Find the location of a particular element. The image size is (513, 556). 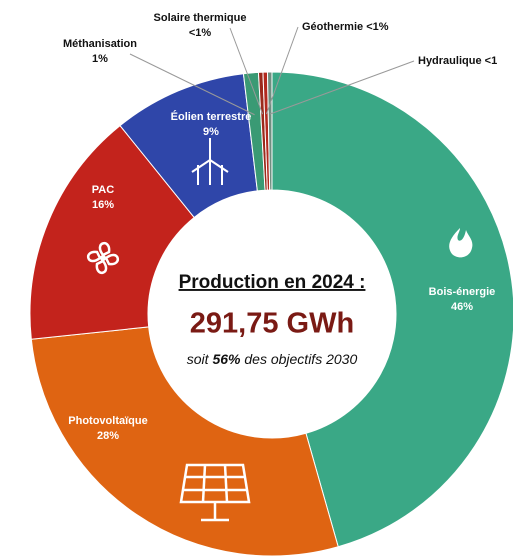

slice-value-label: 9% is located at coordinates (211, 132).